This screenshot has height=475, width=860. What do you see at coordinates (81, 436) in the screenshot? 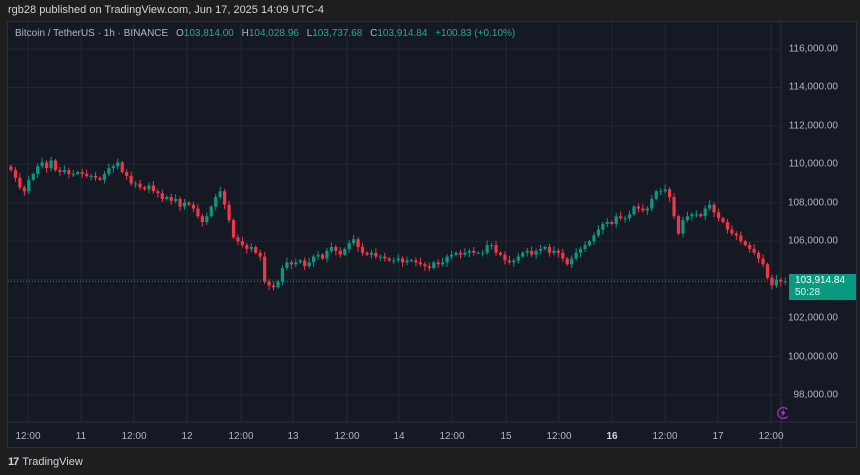
I see `time-tick-label: 11` at bounding box center [81, 436].